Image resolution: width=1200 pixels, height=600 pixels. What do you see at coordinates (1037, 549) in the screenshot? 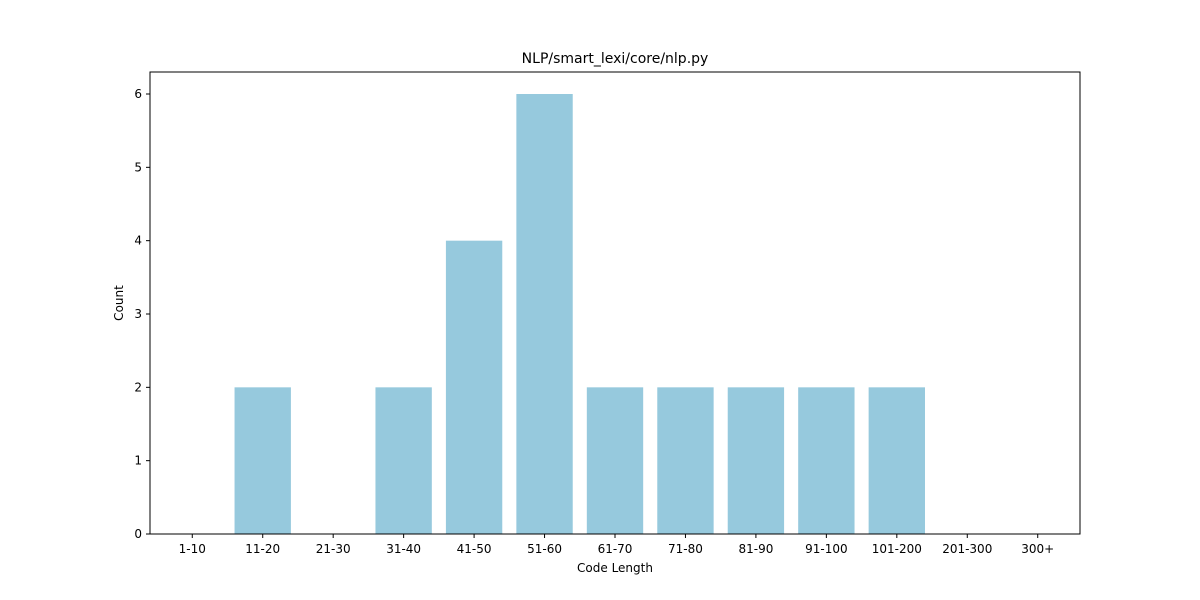
I see `x-tick-label: 300+` at bounding box center [1037, 549].